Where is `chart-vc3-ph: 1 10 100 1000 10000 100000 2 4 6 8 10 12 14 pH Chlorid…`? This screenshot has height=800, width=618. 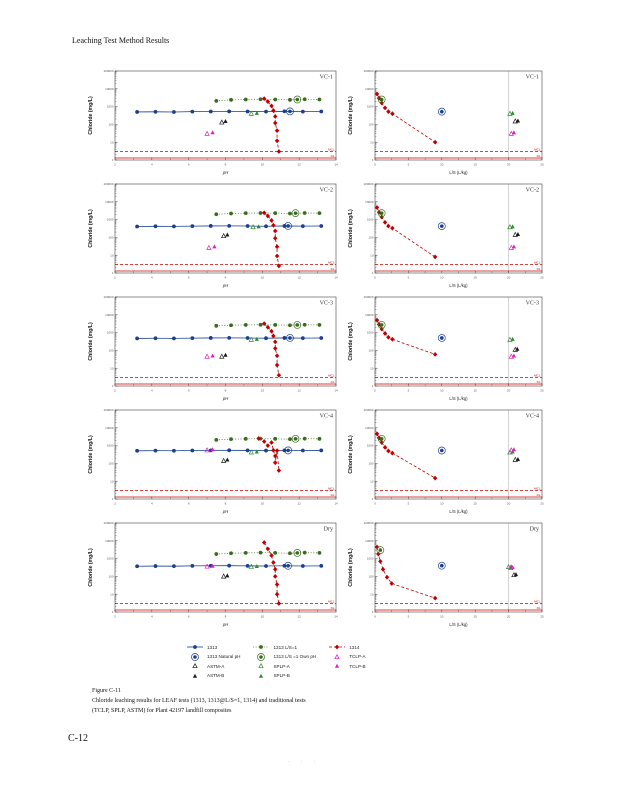 chart-vc3-ph: 1 10 100 1000 10000 100000 2 4 6 8 10 12 14 pH Chlorid… is located at coordinates (215, 346).